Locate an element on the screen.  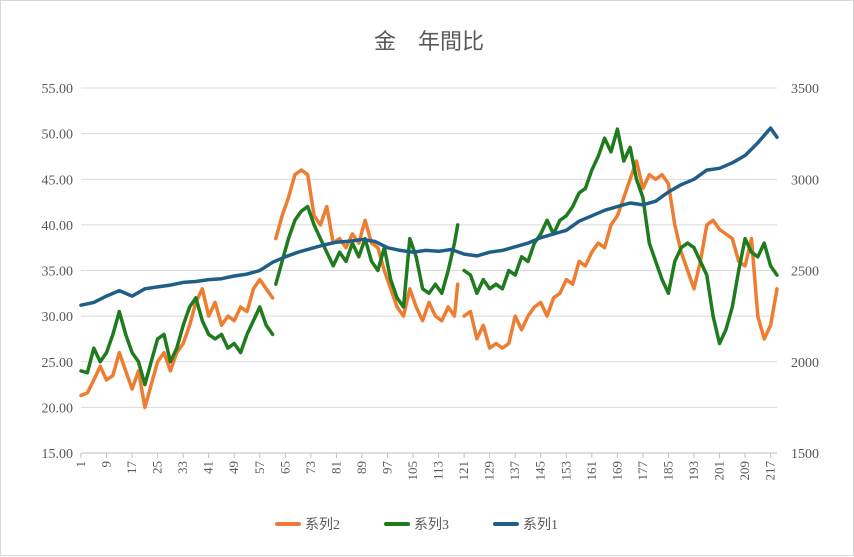
x-tick-label: 201 is located at coordinates (719, 471).